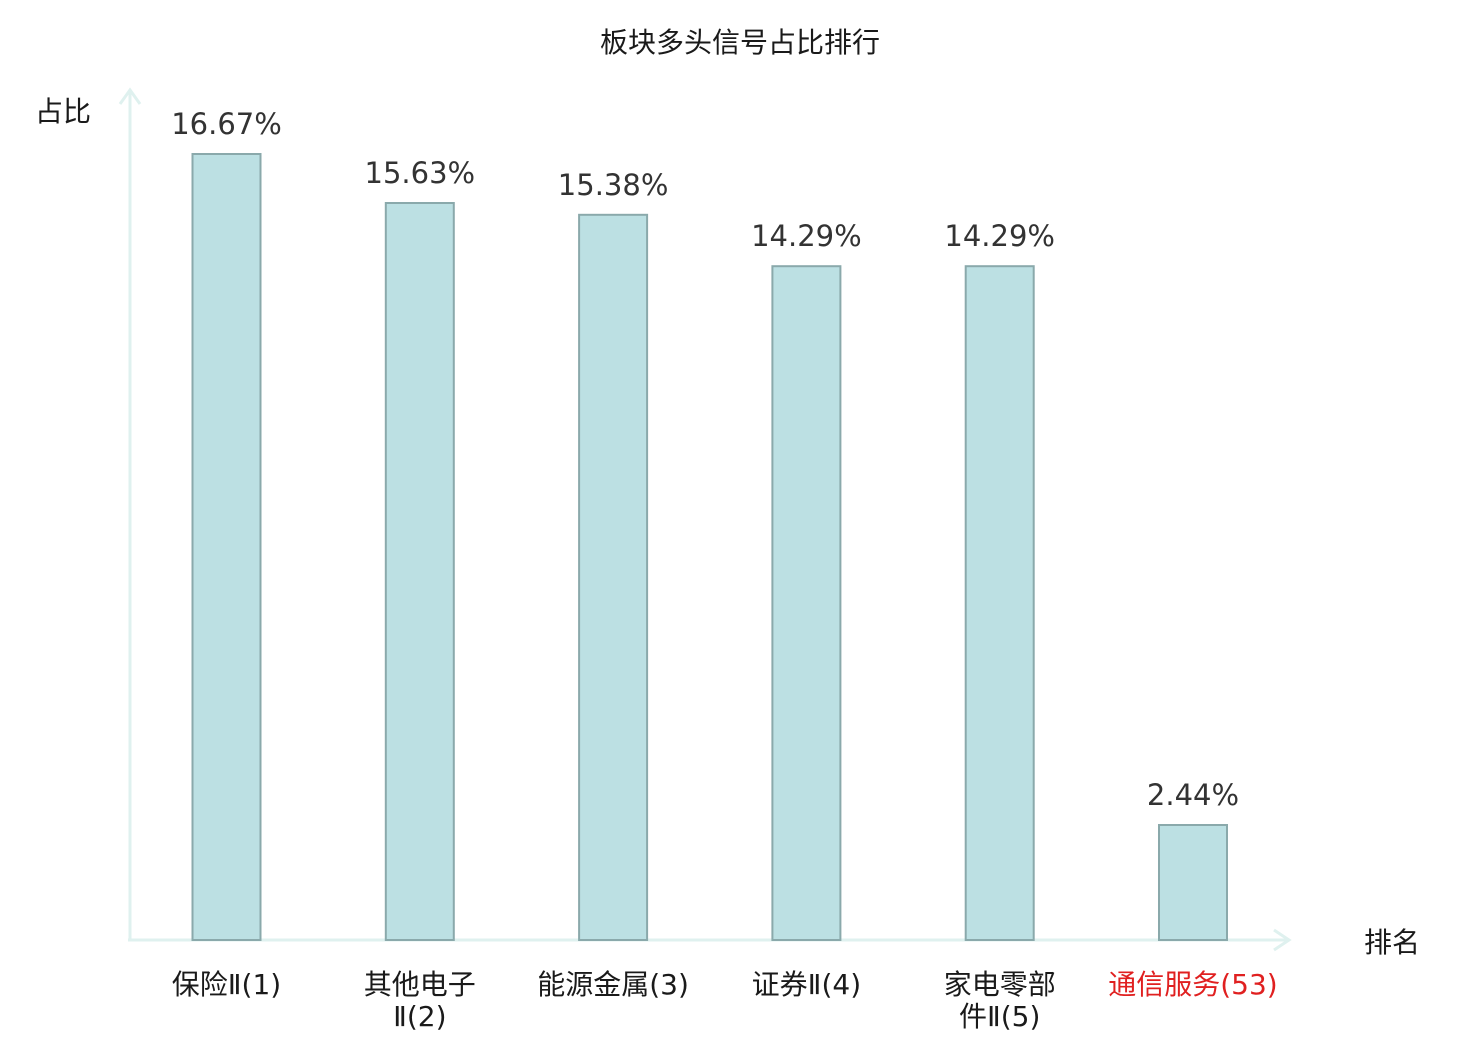  I want to click on chart-title: 板块多头信号占比排行, so click(740, 42).